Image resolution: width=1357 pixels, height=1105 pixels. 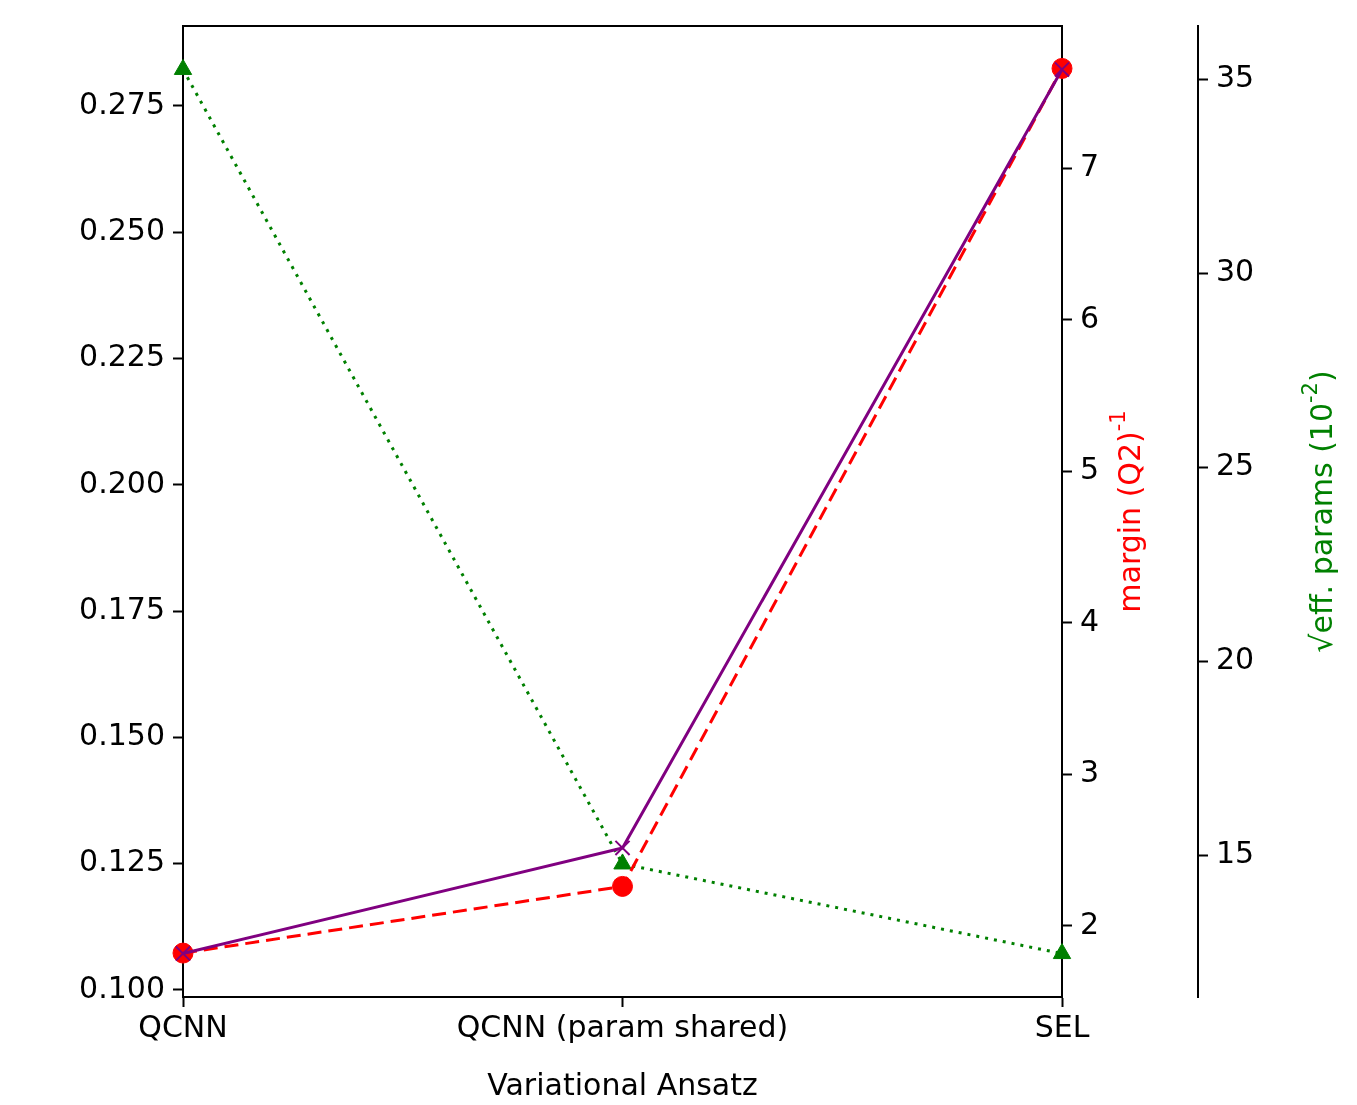 I want to click on y-tick-label: 0.175, so click(x=122, y=608).